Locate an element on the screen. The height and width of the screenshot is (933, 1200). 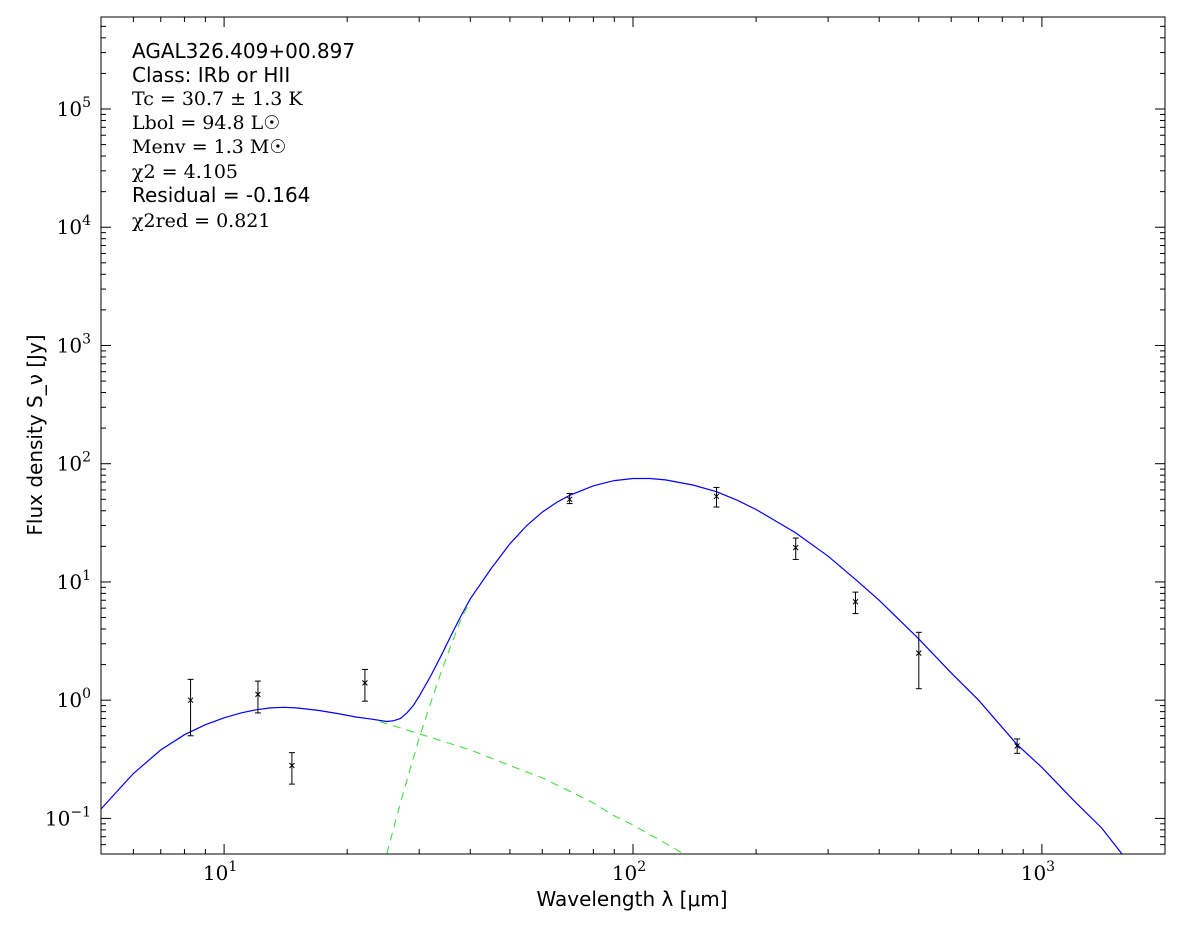
annotation-line: χ2 = 4.105 is located at coordinates (185, 172).